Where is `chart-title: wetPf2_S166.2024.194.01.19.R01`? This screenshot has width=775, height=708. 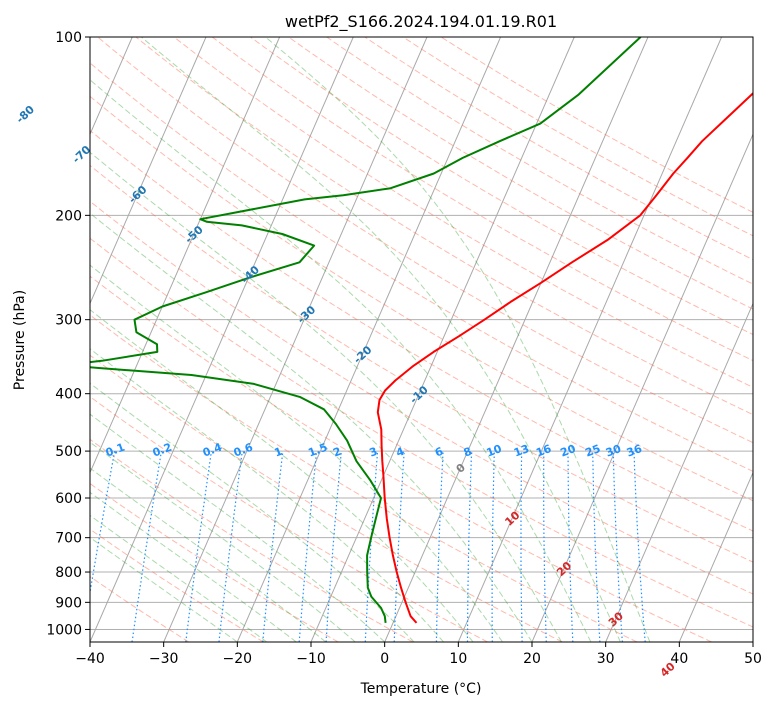
chart-title: wetPf2_S166.2024.194.01.19.R01 is located at coordinates (421, 22).